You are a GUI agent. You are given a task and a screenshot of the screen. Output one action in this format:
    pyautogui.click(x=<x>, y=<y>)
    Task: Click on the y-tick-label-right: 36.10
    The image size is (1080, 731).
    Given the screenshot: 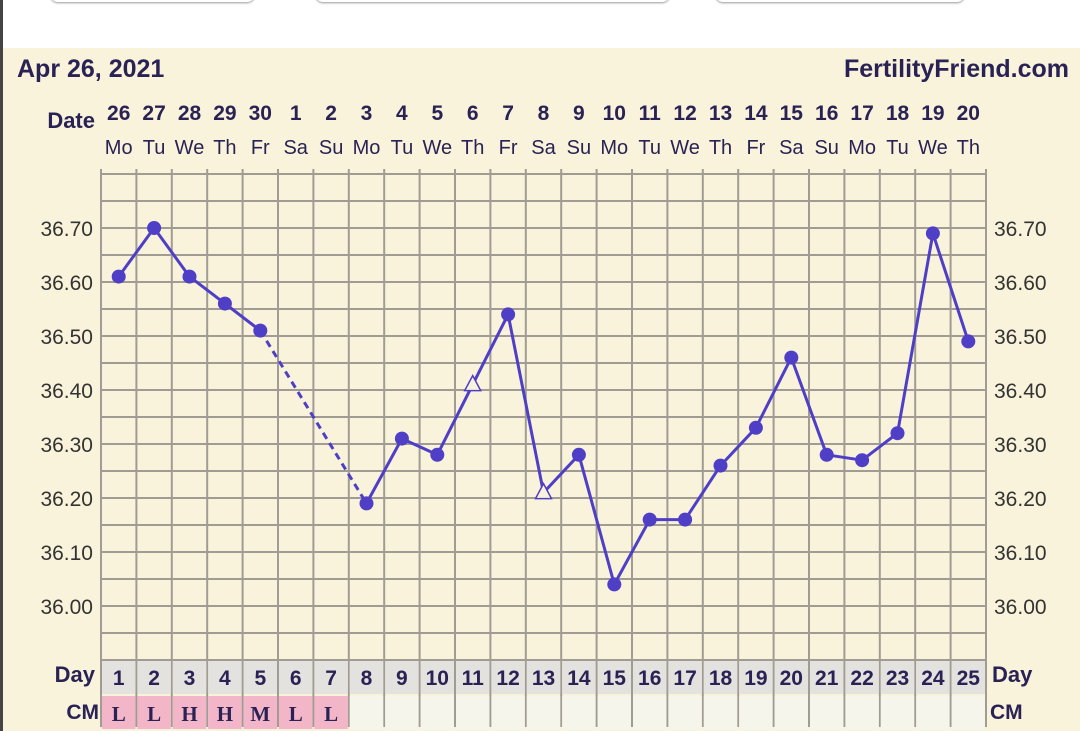 What is the action you would take?
    pyautogui.click(x=1020, y=553)
    